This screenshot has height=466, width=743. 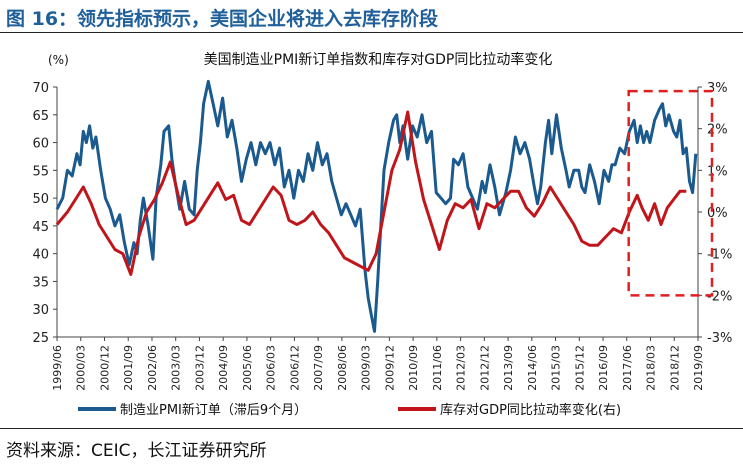 I want to click on left-tick-label: 45, so click(x=40, y=227).